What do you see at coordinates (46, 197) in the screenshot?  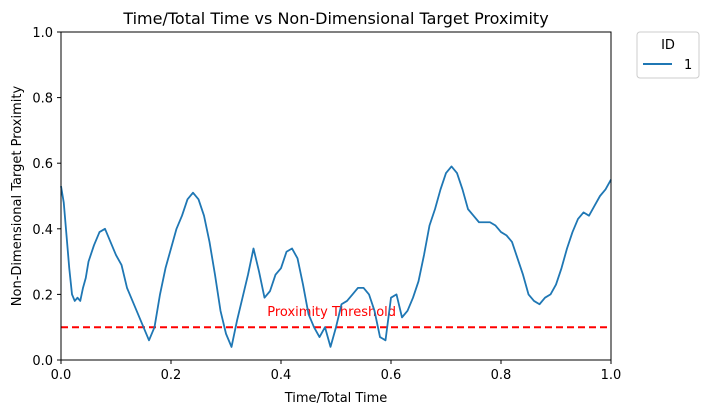 I see `y-axis: 0.0 0.2 0.4 0.6 0.8 1.0` at bounding box center [46, 197].